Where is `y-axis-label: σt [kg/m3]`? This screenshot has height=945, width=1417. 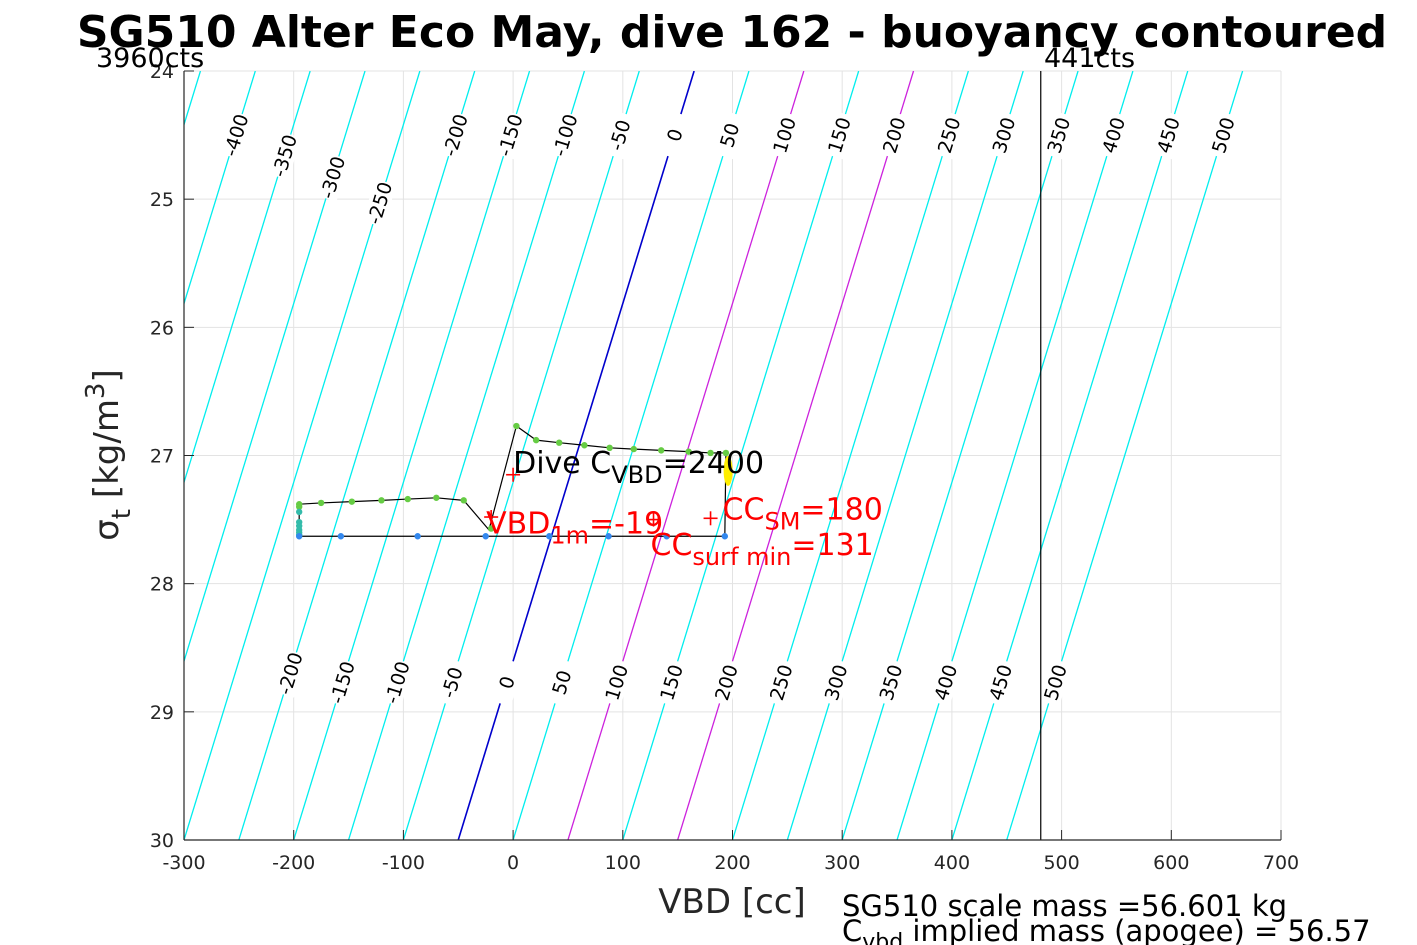 y-axis-label: σt [kg/m3] is located at coordinates (109, 455).